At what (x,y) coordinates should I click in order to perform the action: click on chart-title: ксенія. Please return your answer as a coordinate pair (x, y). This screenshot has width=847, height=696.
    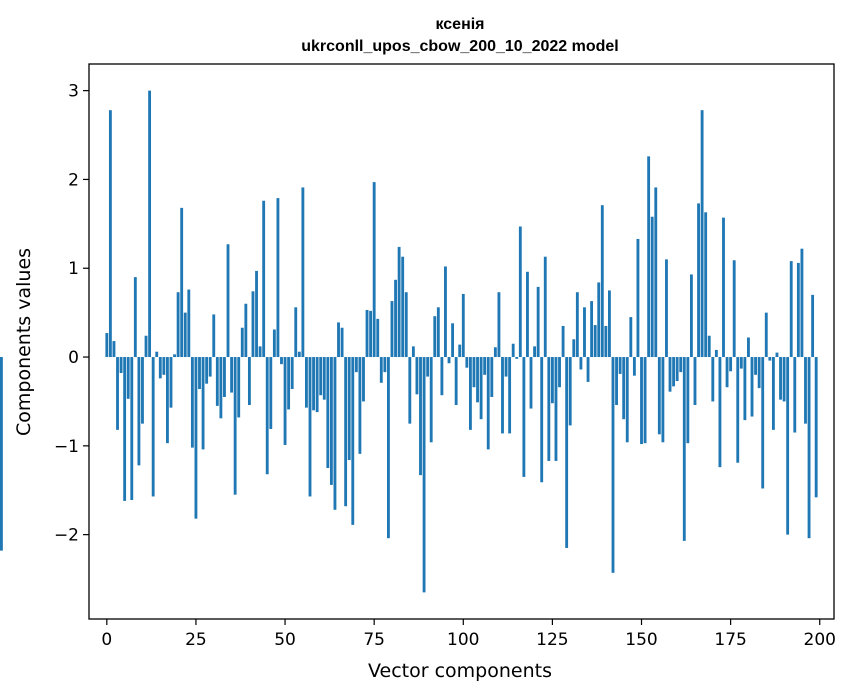
    Looking at the image, I should click on (459, 24).